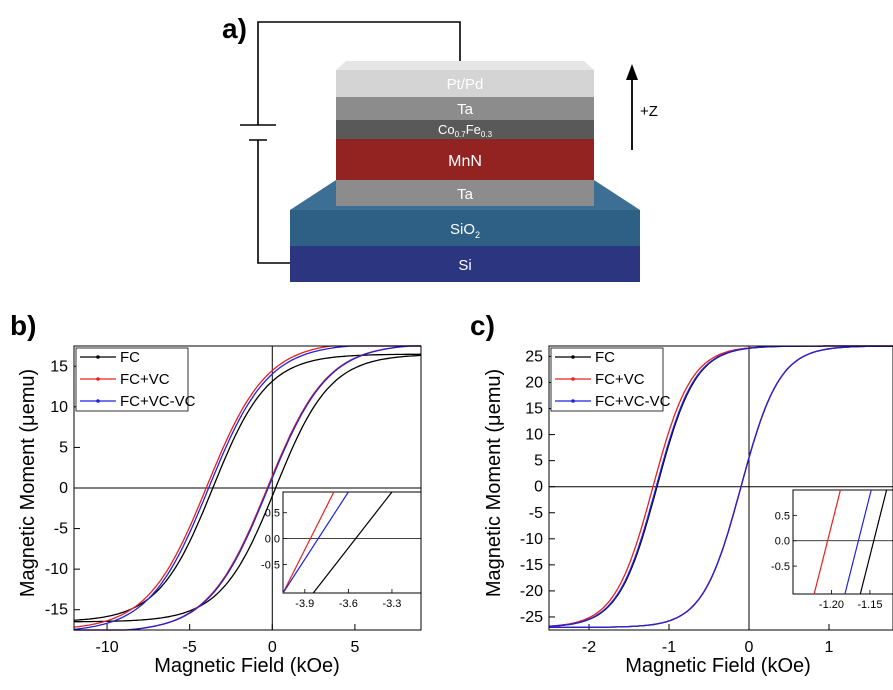 The height and width of the screenshot is (690, 893). Describe the element at coordinates (482, 325) in the screenshot. I see `panel-c-label: c)` at that location.